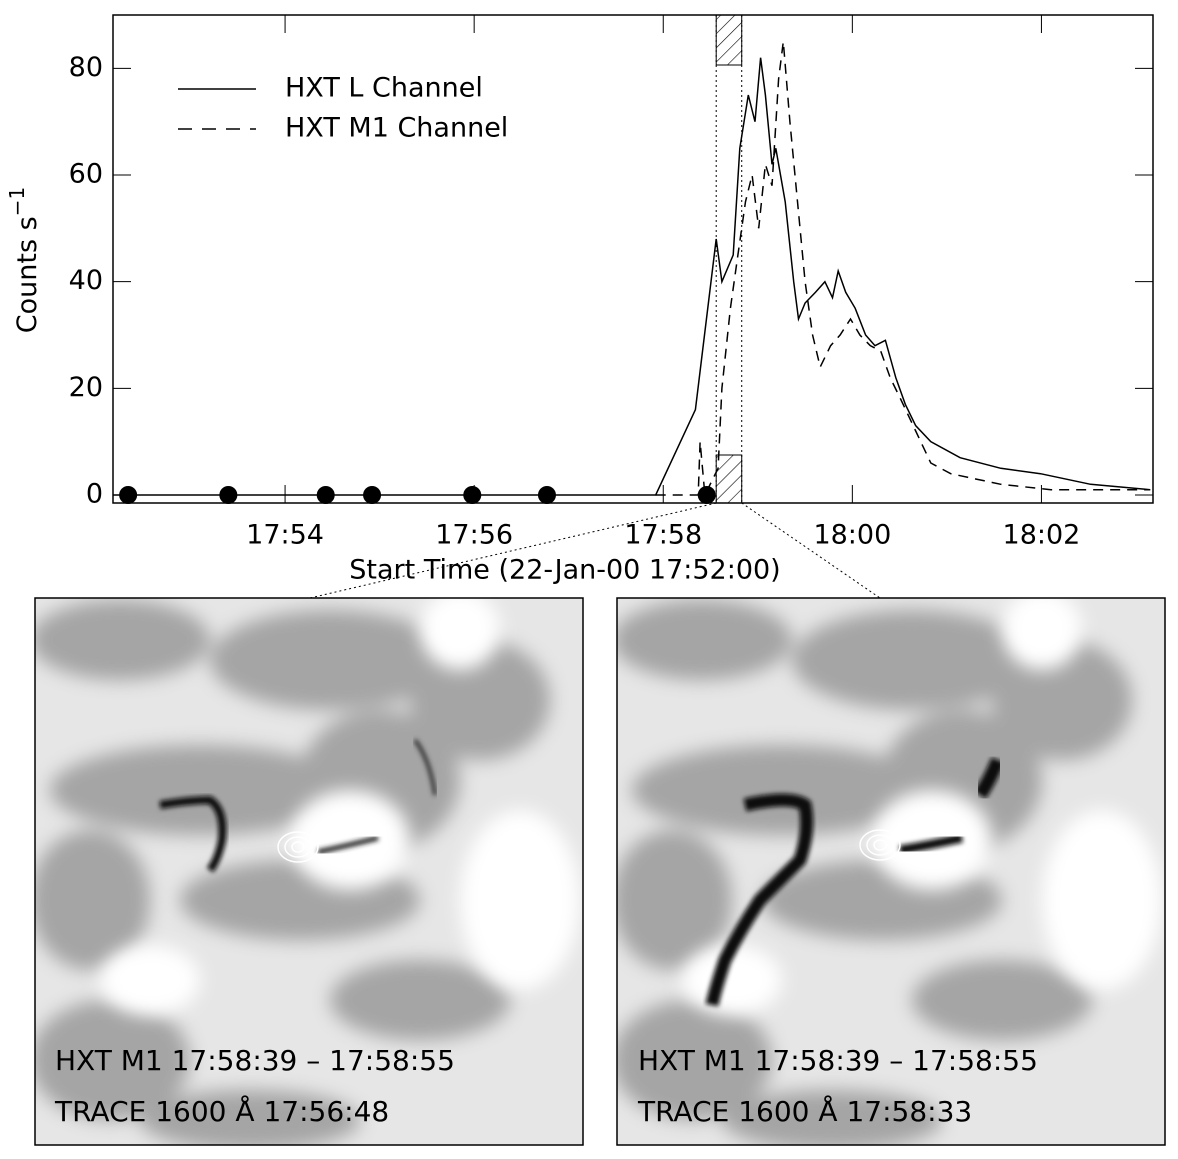 This screenshot has height=1159, width=1178. Describe the element at coordinates (221, 1111) in the screenshot. I see `panel-caption: TRACE 1600 Å 17:56:48` at that location.